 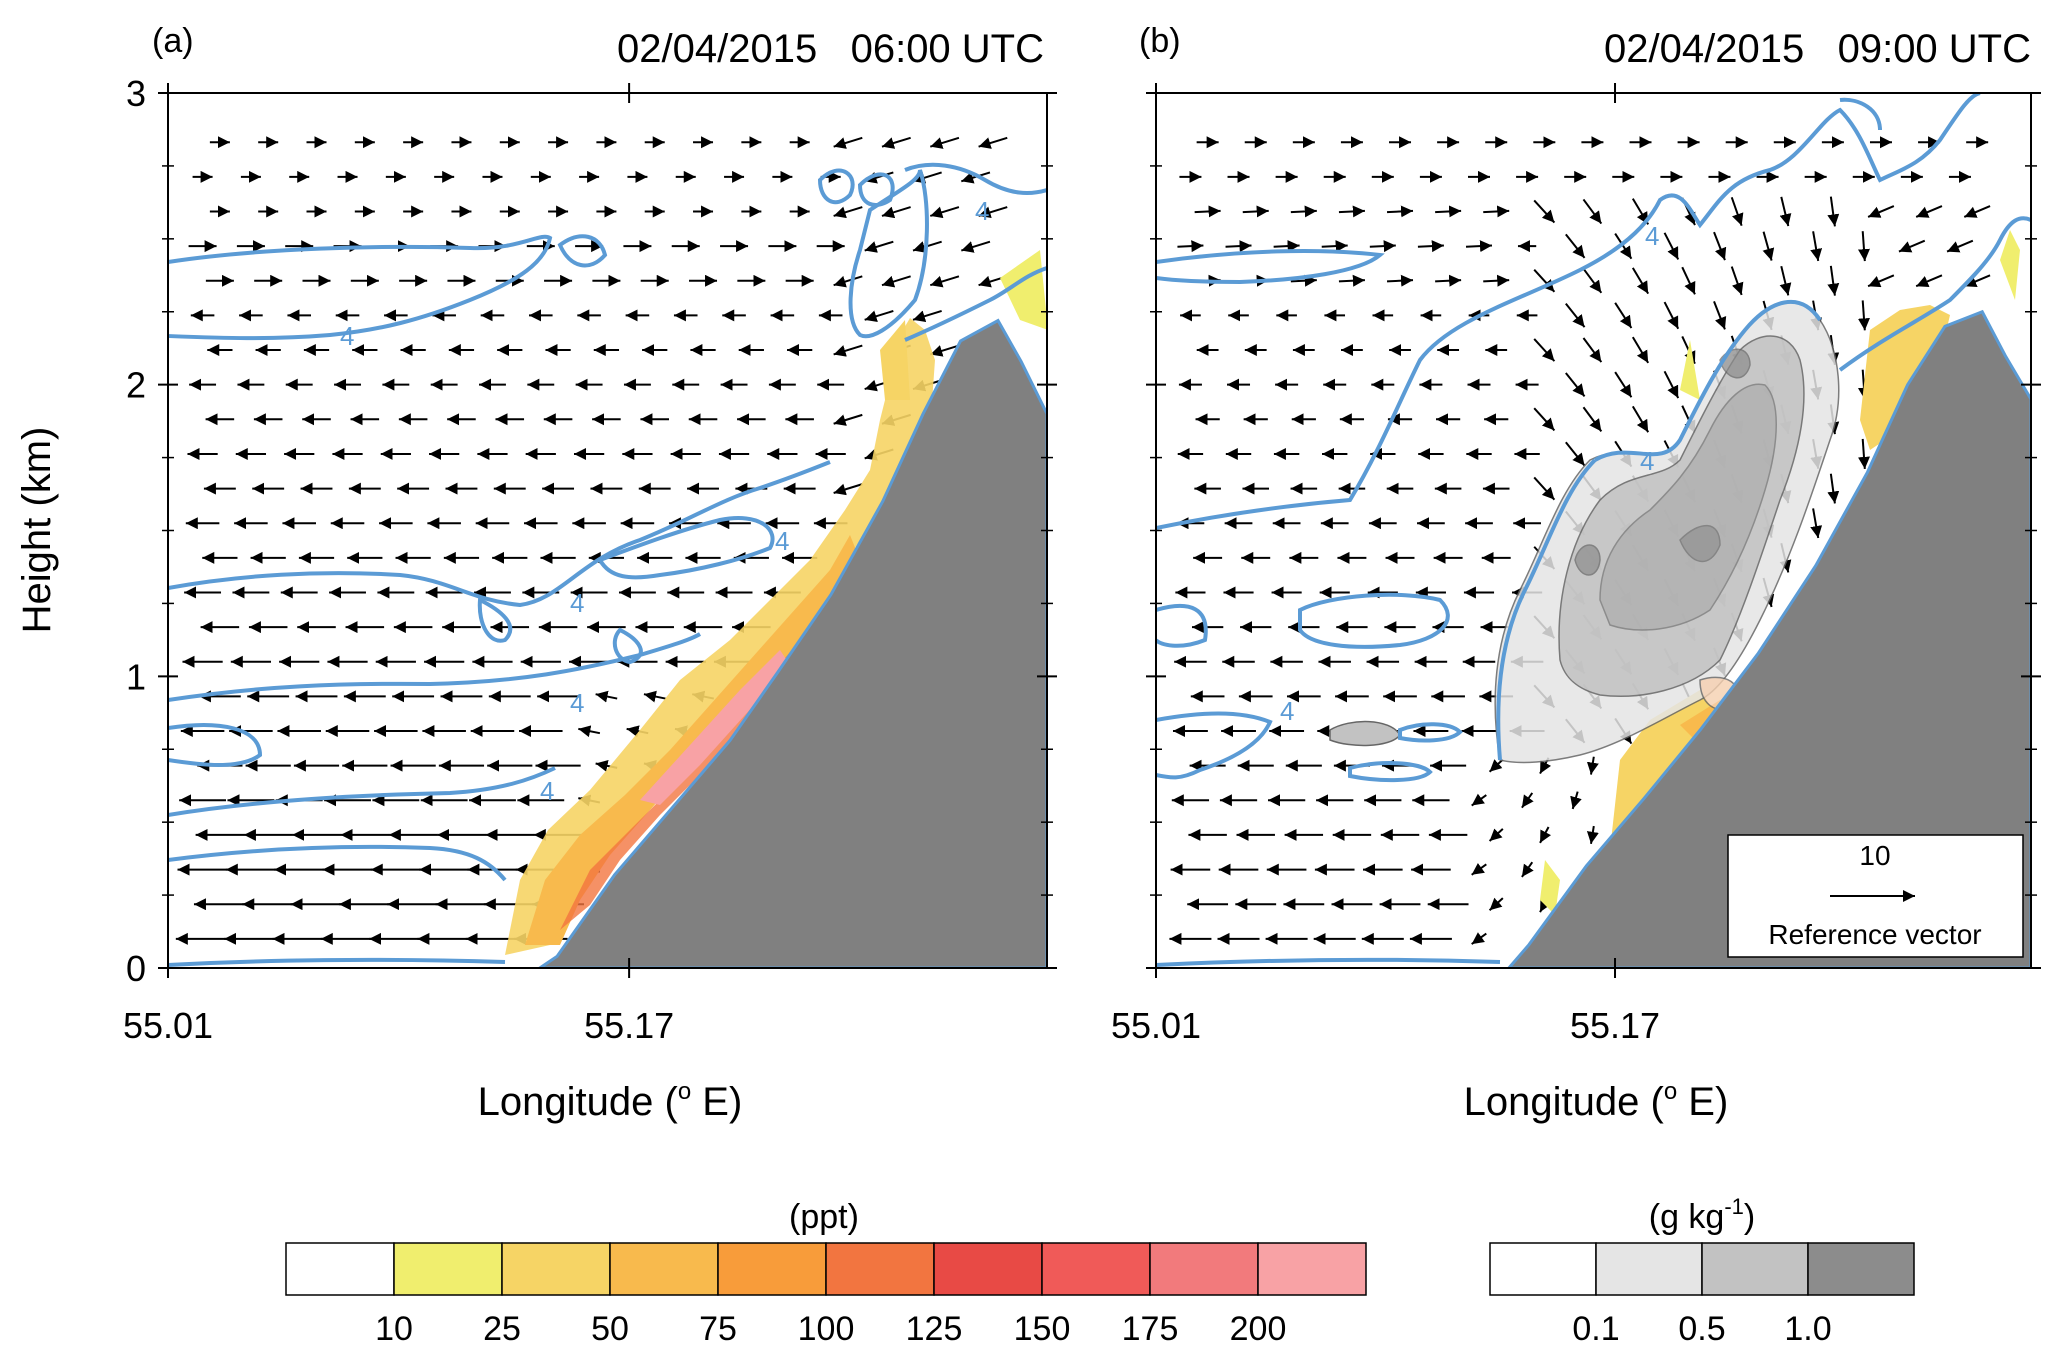 What do you see at coordinates (934, 1329) in the screenshot?
I see `colorbar-tick-label: 125` at bounding box center [934, 1329].